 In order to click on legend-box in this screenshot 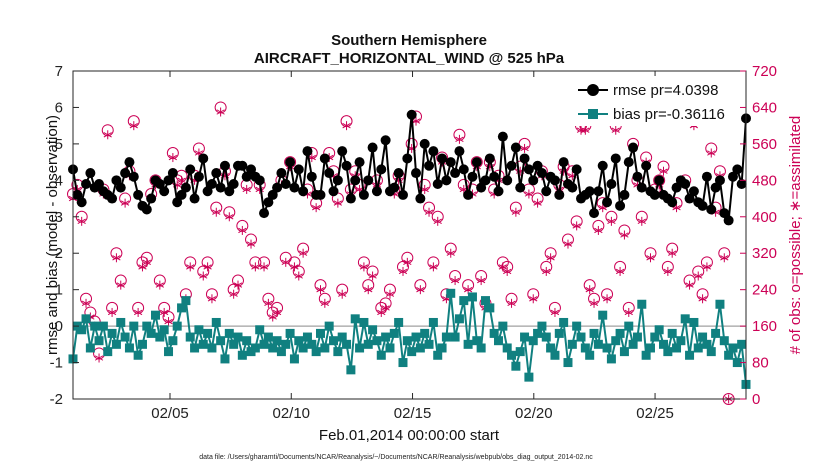, I will do `click(656, 101)`.